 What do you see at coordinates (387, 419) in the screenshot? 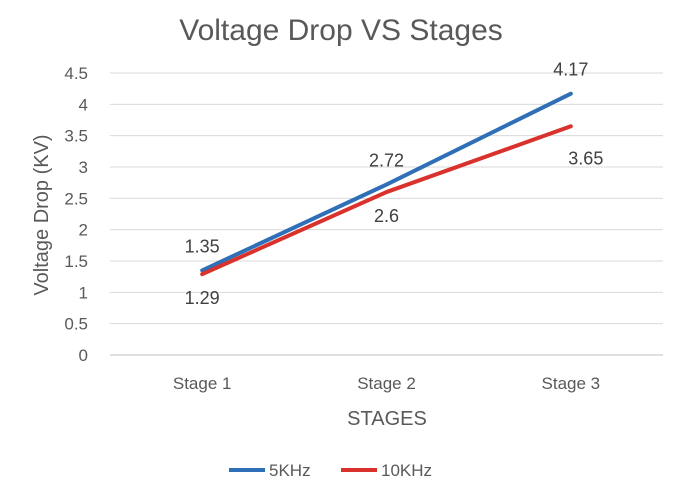
I see `x-axis-title: STAGES` at bounding box center [387, 419].